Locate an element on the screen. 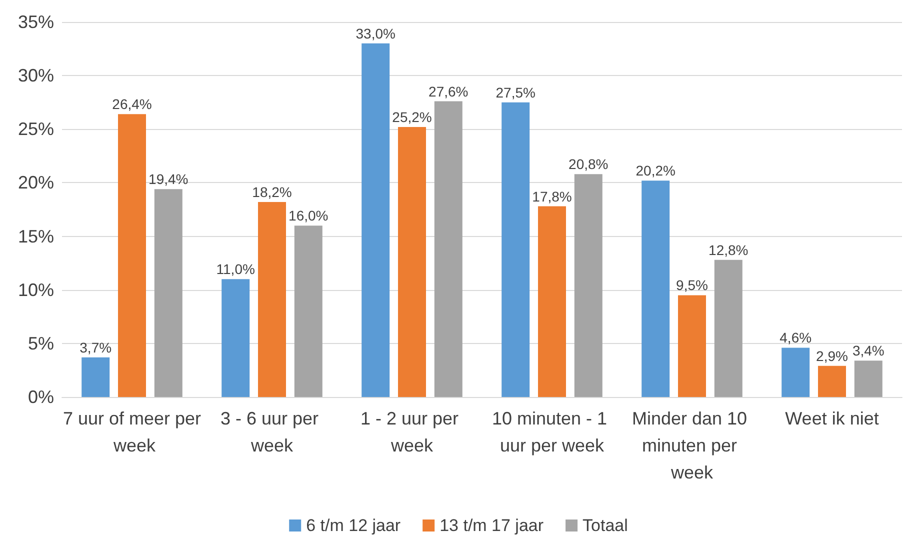 This screenshot has width=917, height=547. y-tick-label: 10% is located at coordinates (36, 290).